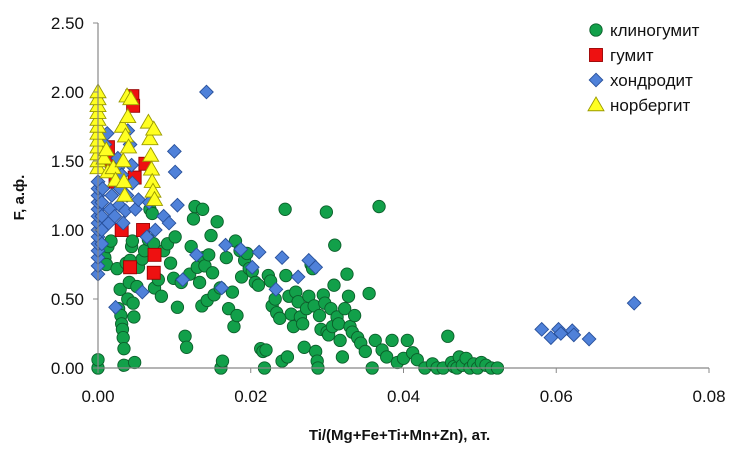 The image size is (752, 452). What do you see at coordinates (655, 30) in the screenshot?
I see `legend-label: клиногумит` at bounding box center [655, 30].